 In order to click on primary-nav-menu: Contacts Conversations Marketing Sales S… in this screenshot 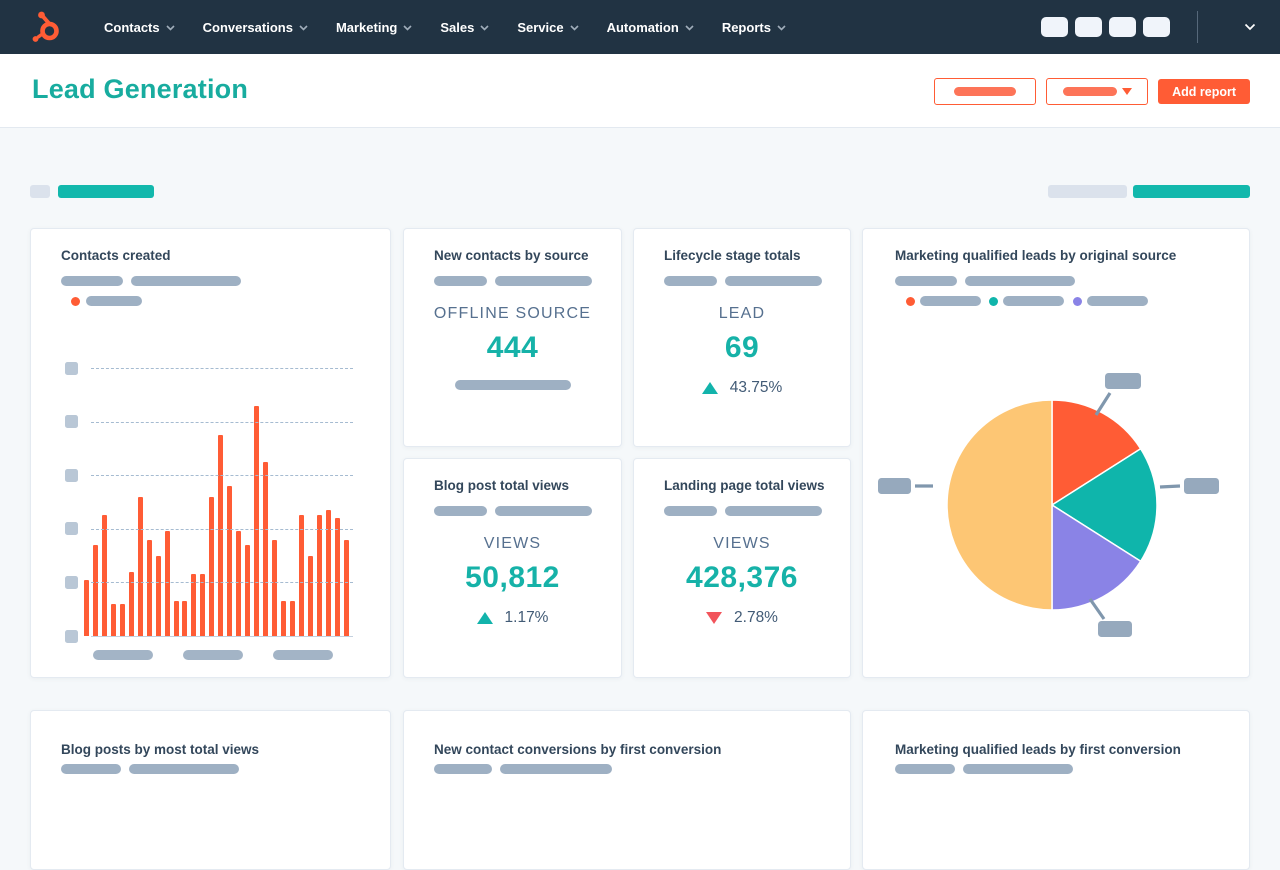, I will do `click(445, 27)`.